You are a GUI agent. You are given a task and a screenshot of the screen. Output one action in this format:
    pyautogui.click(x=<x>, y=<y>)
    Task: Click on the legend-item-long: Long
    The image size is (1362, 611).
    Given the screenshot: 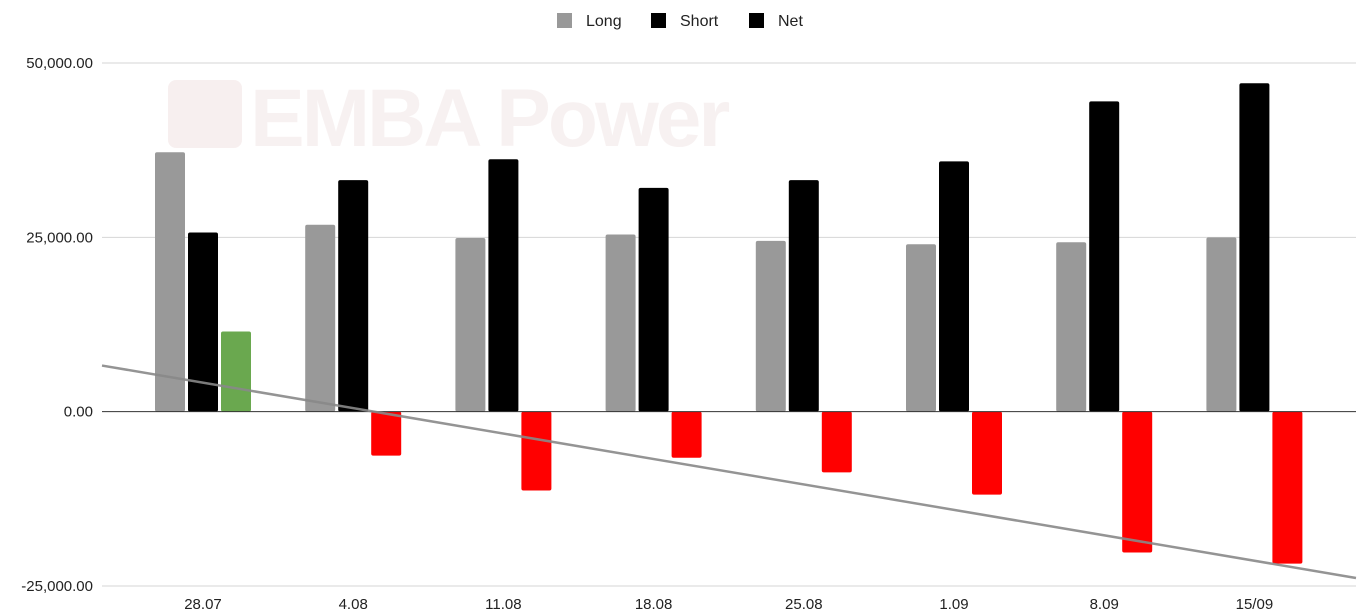 What is the action you would take?
    pyautogui.click(x=589, y=21)
    